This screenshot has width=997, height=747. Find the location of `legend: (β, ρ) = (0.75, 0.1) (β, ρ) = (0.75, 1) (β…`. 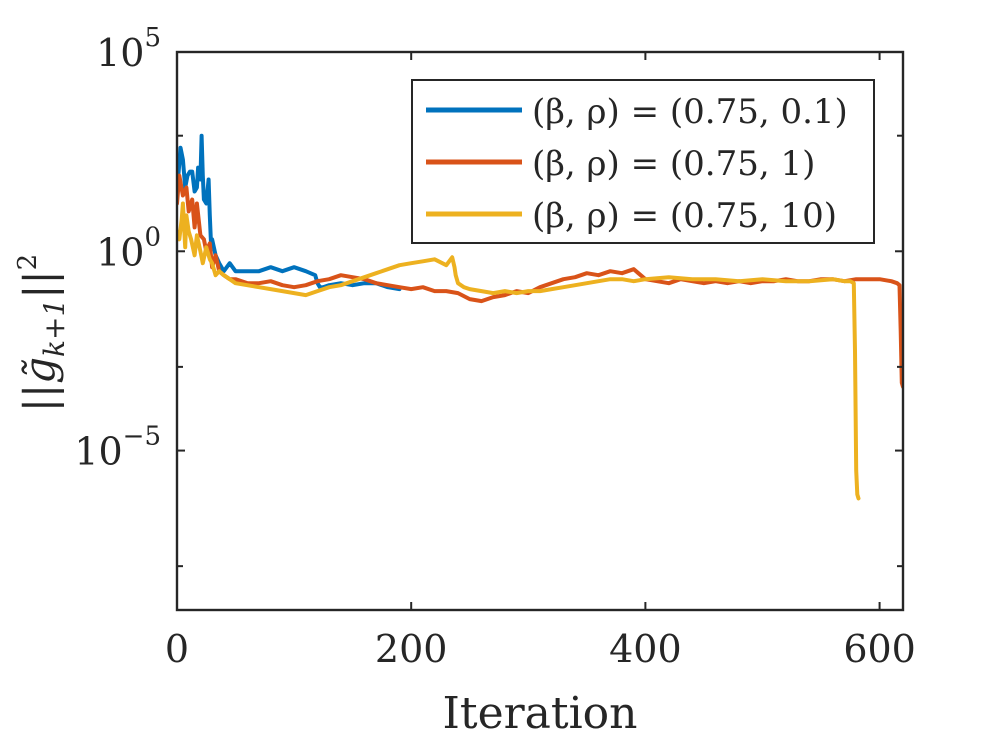

legend: (β, ρ) = (0.75, 0.1) (β, ρ) = (0.75, 1) (β… is located at coordinates (643, 161).